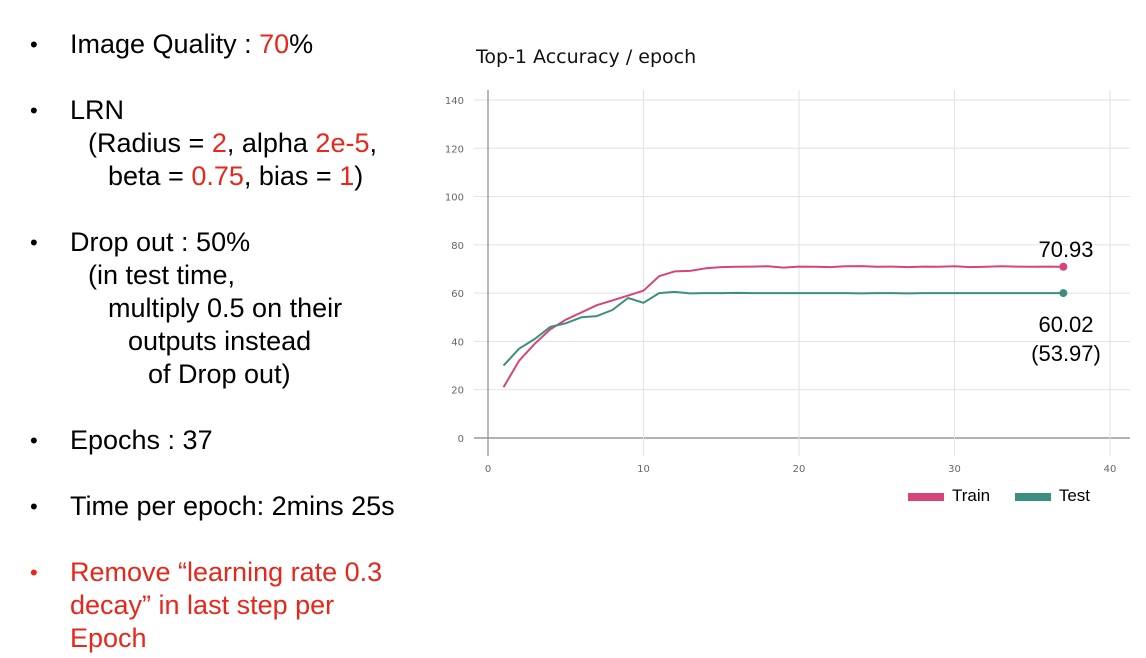  Describe the element at coordinates (271, 143) in the screenshot. I see `bullet-text-part: , alpha` at that location.